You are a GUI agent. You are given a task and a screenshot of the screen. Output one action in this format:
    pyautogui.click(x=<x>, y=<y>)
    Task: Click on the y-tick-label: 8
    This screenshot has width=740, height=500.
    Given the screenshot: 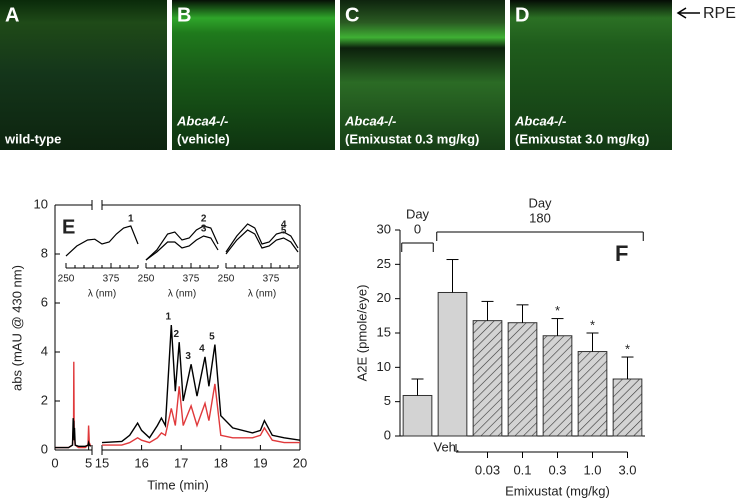 What is the action you would take?
    pyautogui.click(x=44, y=252)
    